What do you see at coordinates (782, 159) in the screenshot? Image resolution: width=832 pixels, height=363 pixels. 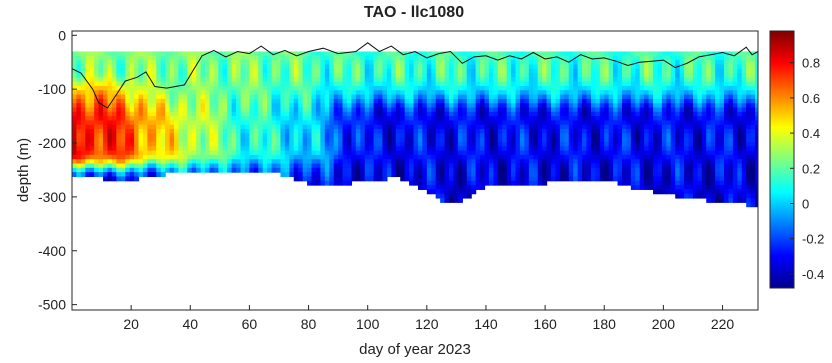 I see `colorbar` at bounding box center [782, 159].